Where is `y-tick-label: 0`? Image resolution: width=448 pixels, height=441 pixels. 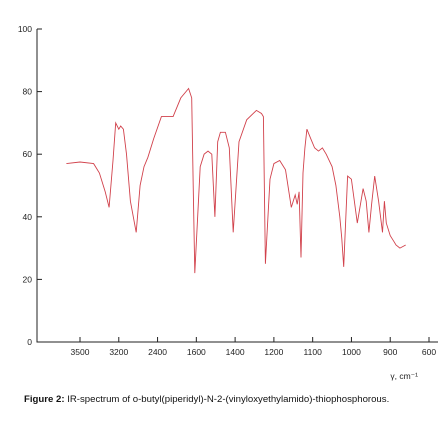
y-tick-label: 0 is located at coordinates (29, 342).